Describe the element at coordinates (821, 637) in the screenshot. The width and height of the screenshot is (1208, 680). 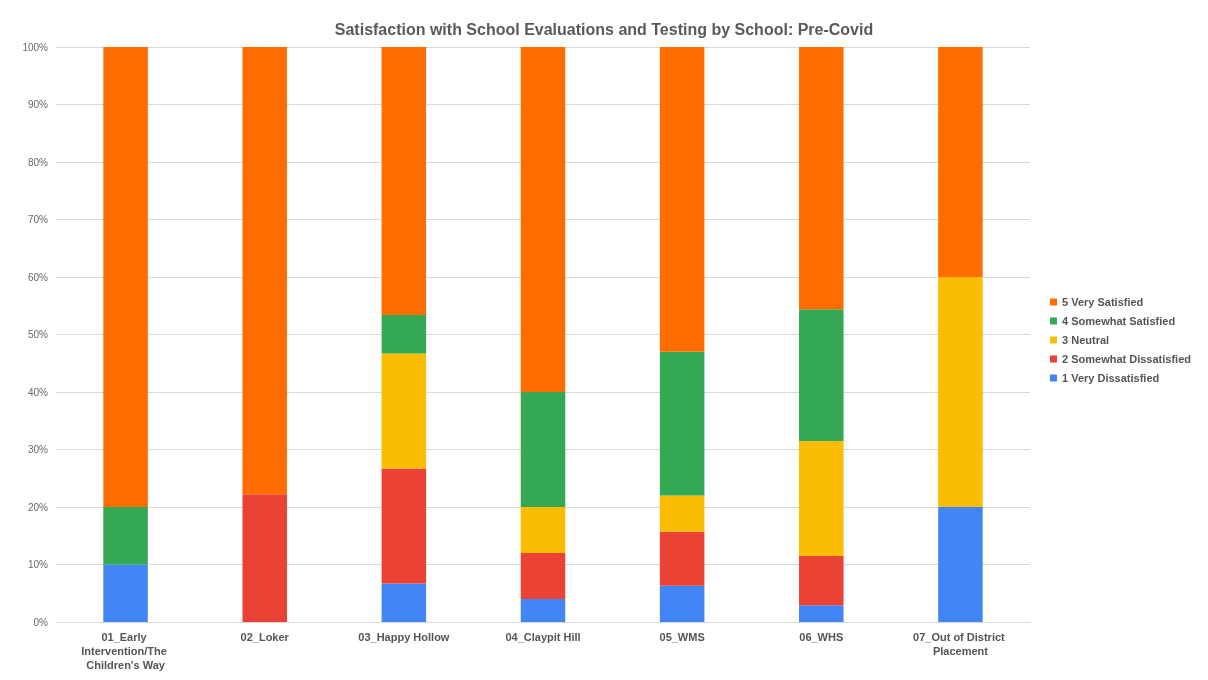
I see `x-tick-label: 06_WHS` at that location.